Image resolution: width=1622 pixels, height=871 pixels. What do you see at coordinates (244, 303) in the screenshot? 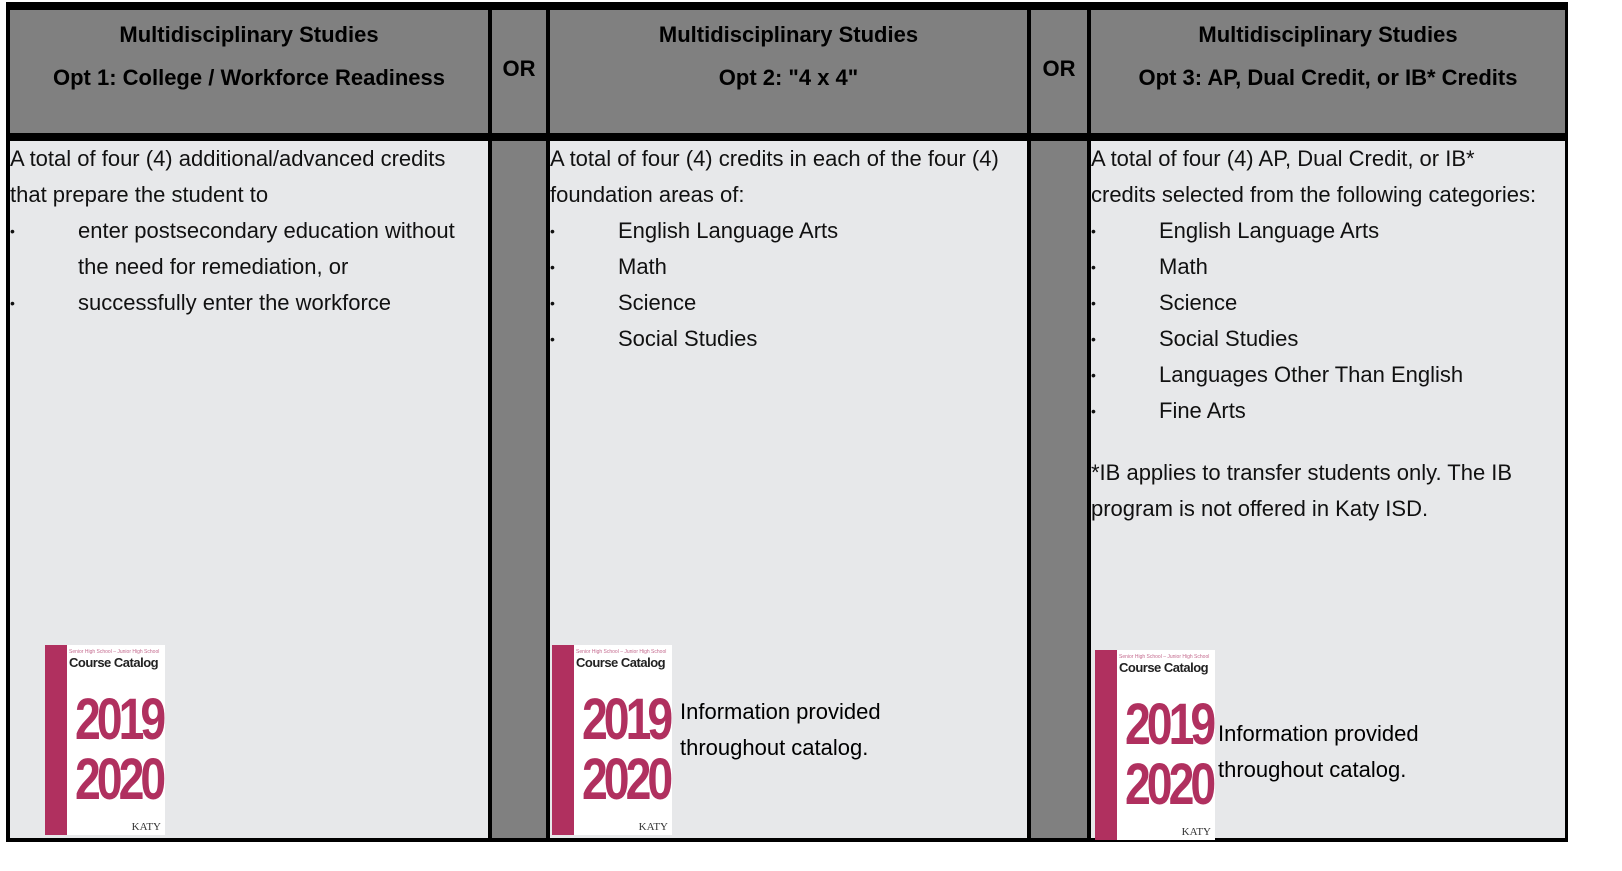
I see `bullet-item: successfully enter the workforce` at bounding box center [244, 303].